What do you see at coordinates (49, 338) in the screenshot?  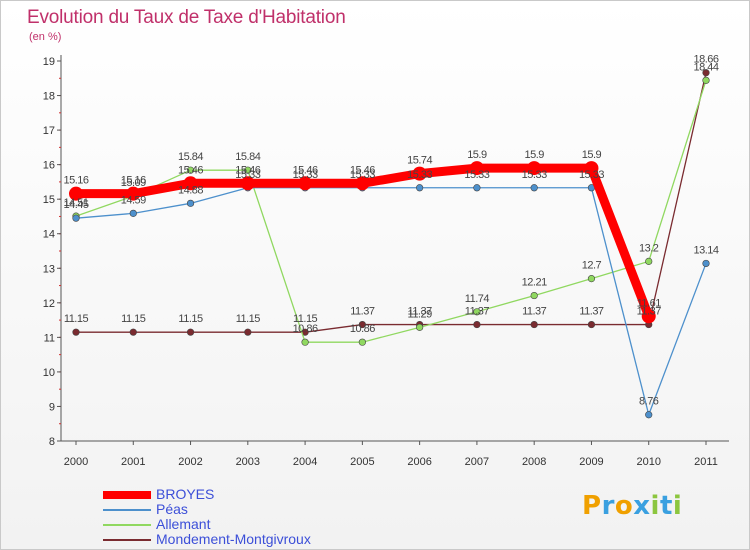 I see `y-tick-label: 11` at bounding box center [49, 338].